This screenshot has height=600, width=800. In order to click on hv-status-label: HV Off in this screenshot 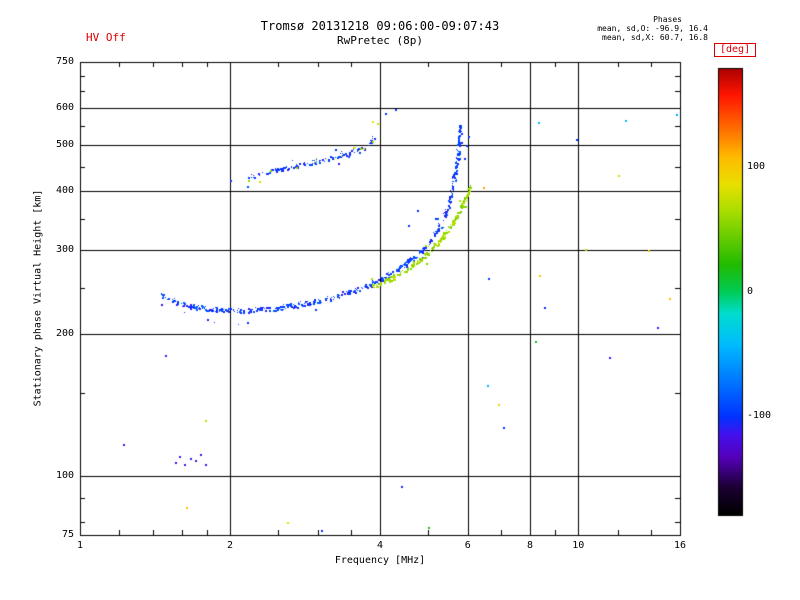, I will do `click(106, 37)`.